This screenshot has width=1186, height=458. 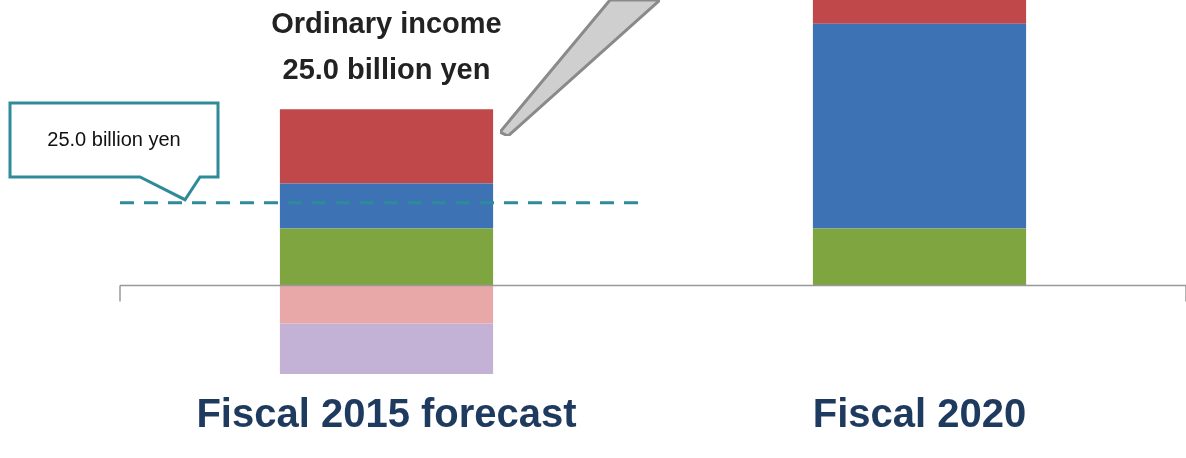 What do you see at coordinates (114, 138) in the screenshot?
I see `ref-line-label: 25.0 billion yen` at bounding box center [114, 138].